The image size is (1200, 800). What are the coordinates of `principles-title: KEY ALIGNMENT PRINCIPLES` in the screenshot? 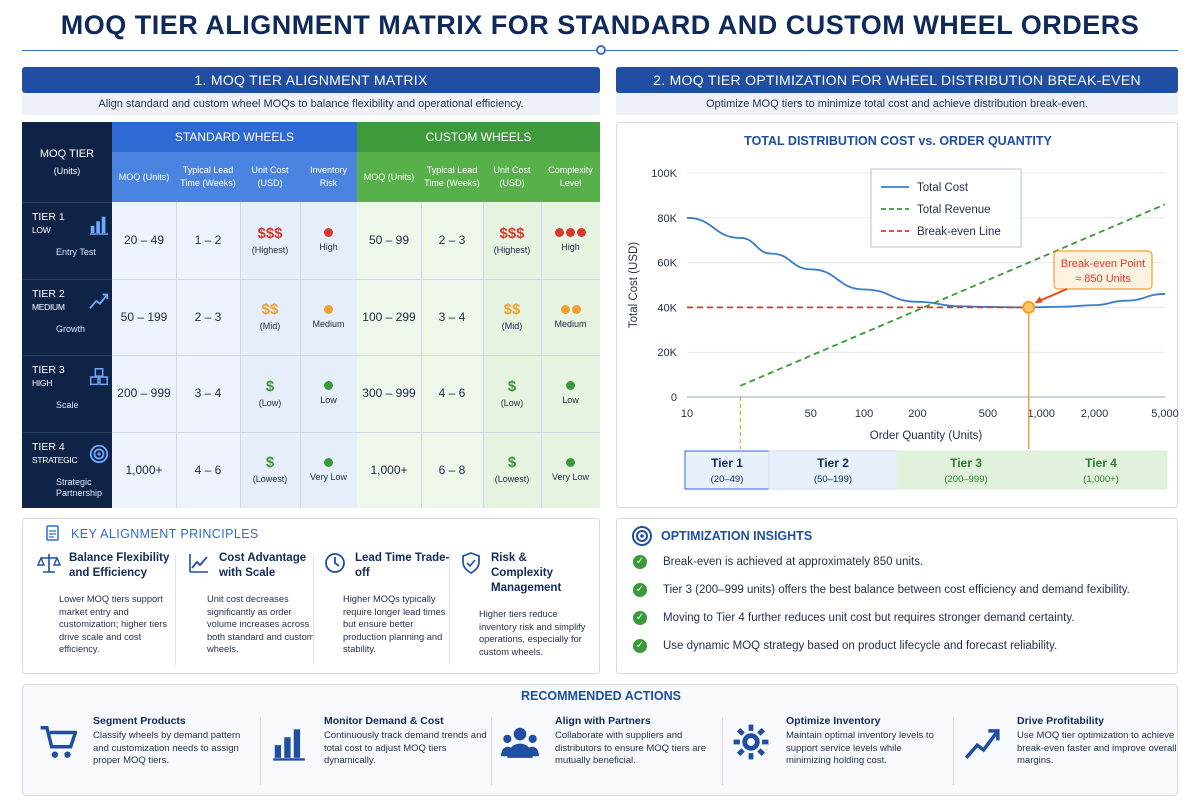 It's located at (165, 534).